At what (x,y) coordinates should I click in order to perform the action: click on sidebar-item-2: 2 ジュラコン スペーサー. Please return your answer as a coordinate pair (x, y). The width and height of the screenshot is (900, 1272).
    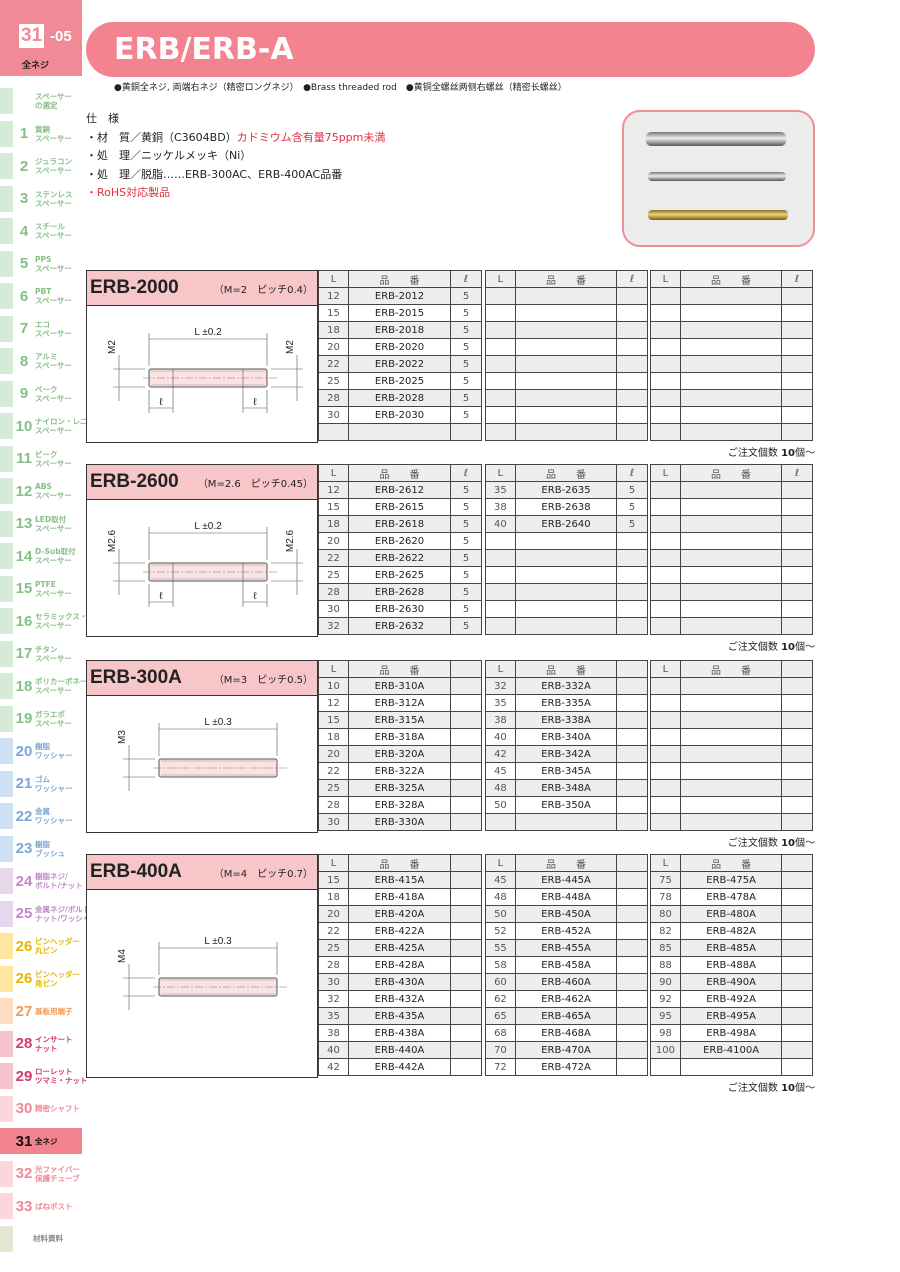
    Looking at the image, I should click on (41, 166).